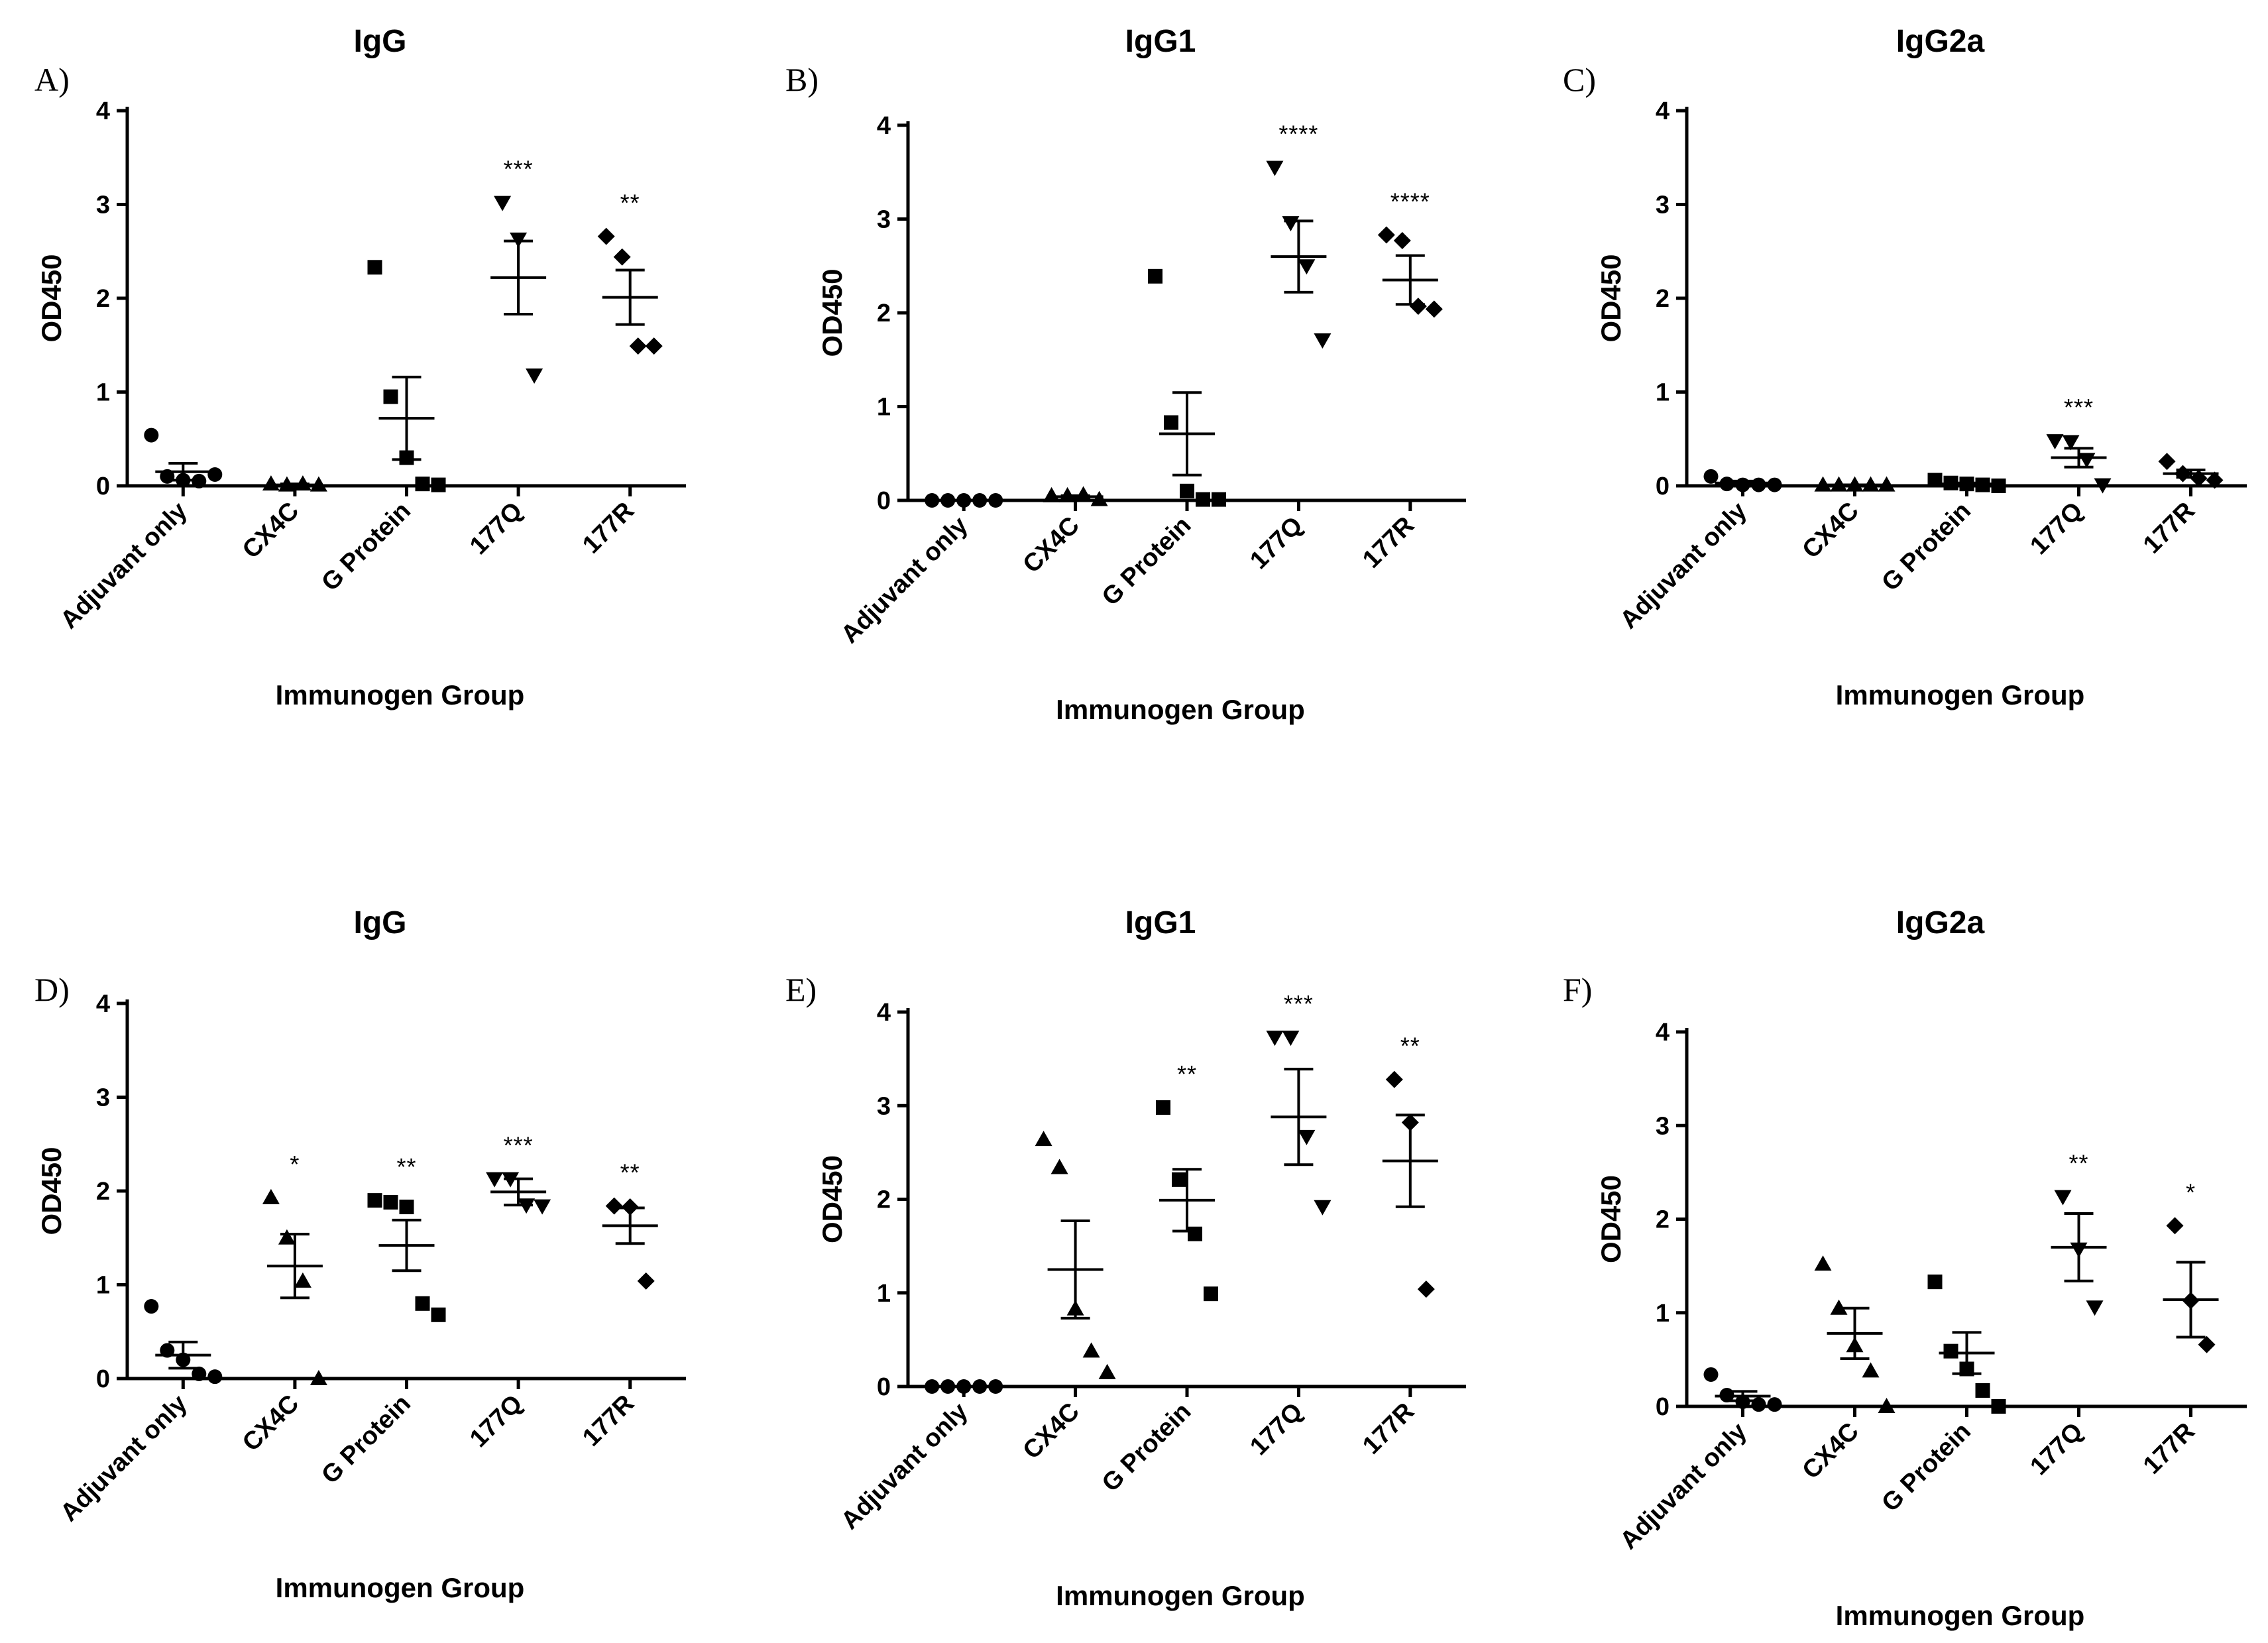 This screenshot has height=1643, width=2268. What do you see at coordinates (52, 989) in the screenshot?
I see `panel-label: D)` at bounding box center [52, 989].